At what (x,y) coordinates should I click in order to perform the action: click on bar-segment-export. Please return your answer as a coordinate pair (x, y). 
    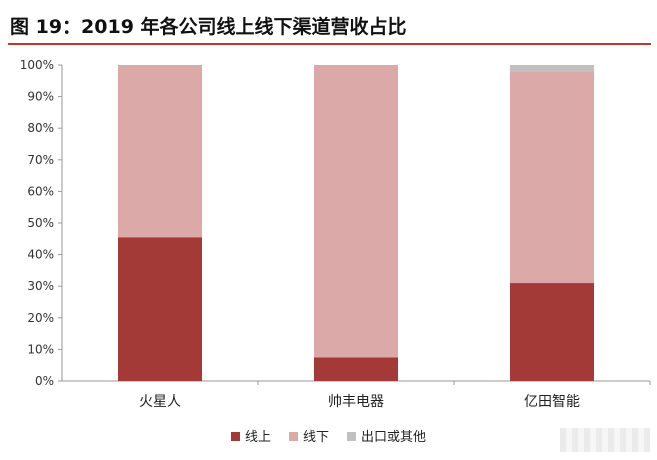
    Looking at the image, I should click on (552, 68).